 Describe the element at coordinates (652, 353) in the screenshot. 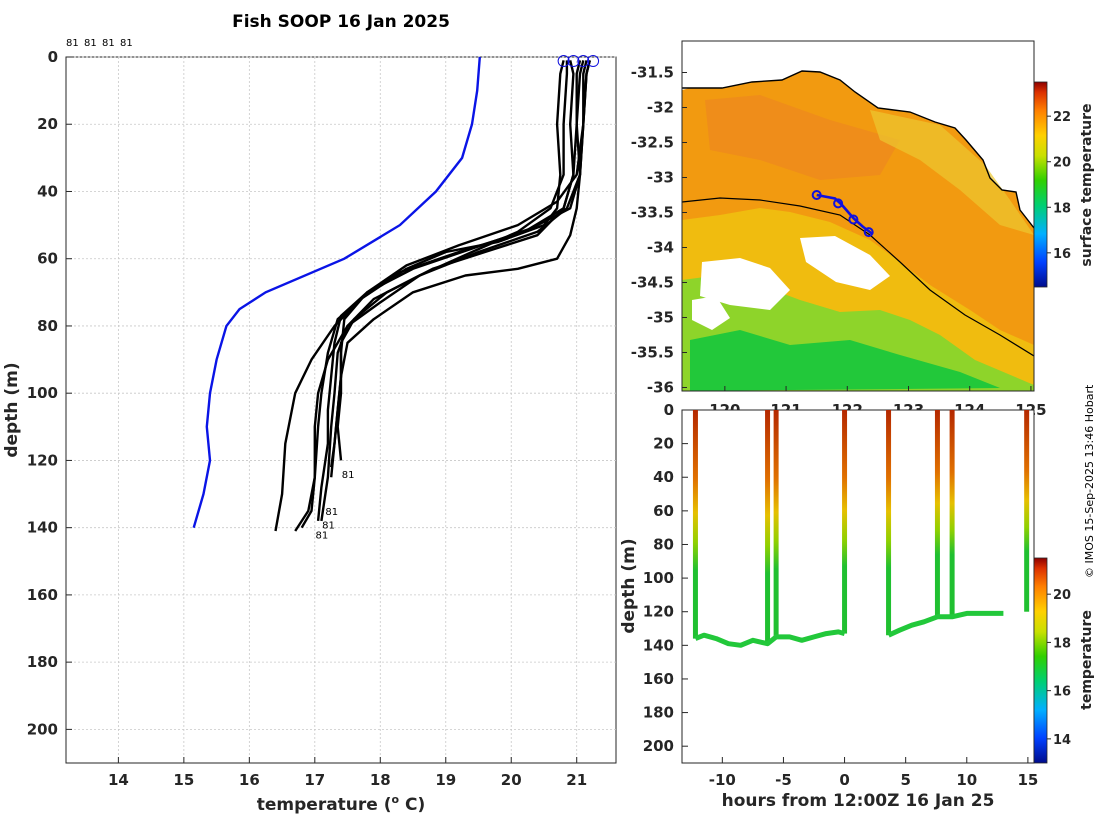

I see `lat-tick-label: -35.5` at that location.